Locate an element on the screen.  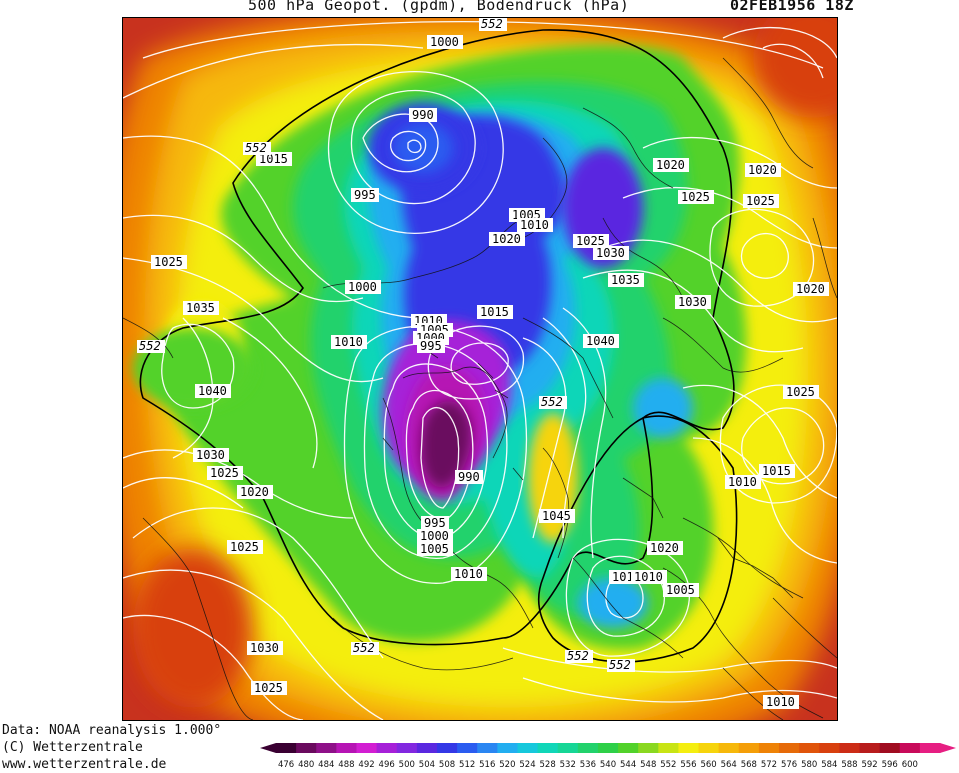
svg-text: 1015 is located at coordinates (273, 159).